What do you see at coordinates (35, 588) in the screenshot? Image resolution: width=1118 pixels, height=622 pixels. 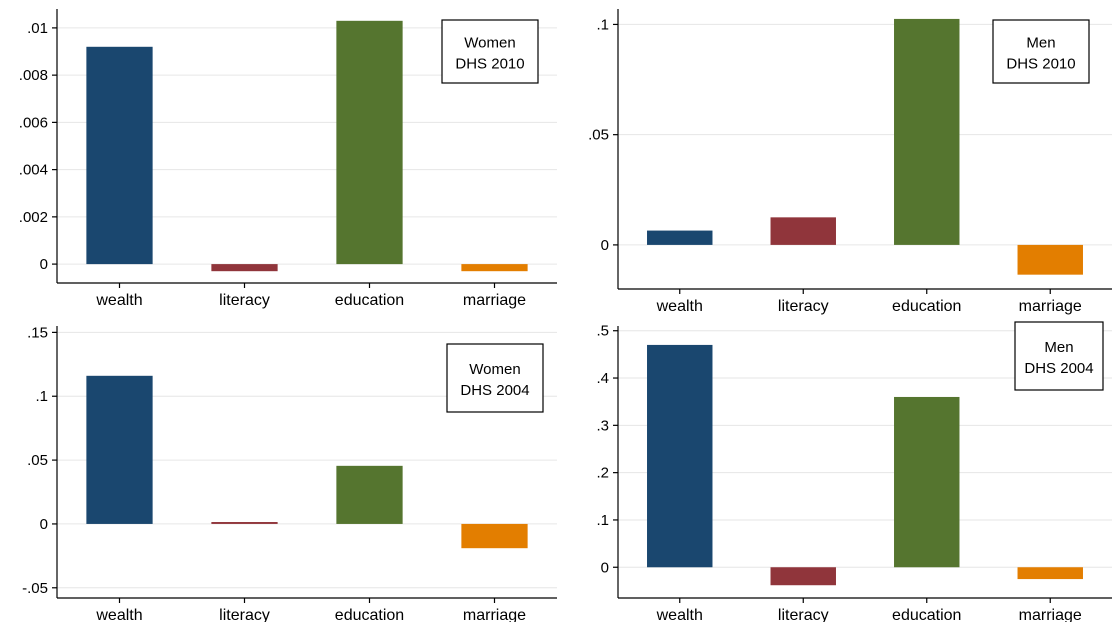 I see `y-tick-label: -.05` at bounding box center [35, 588].